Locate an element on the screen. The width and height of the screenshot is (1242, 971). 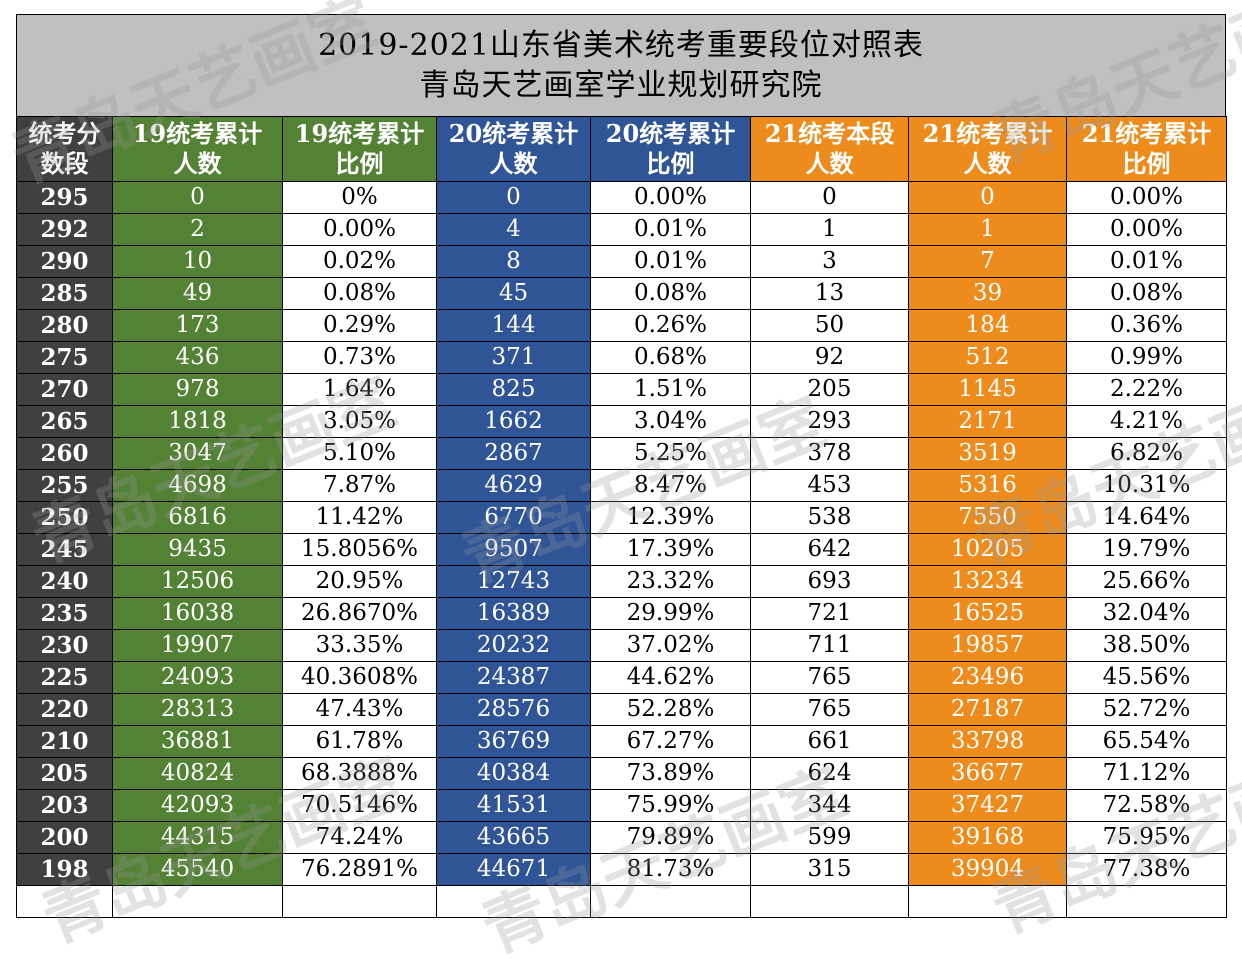
cell-count-2021: 0 is located at coordinates (987, 197).